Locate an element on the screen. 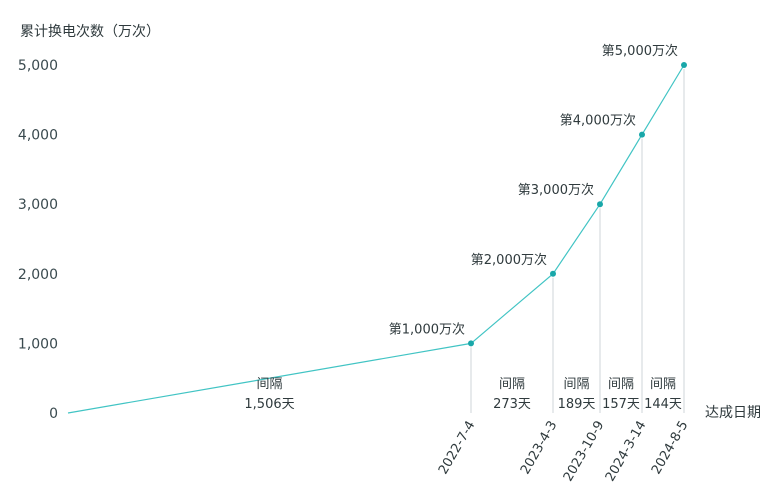 The width and height of the screenshot is (773, 494). milestone-label: 第5,000万次 is located at coordinates (640, 51).